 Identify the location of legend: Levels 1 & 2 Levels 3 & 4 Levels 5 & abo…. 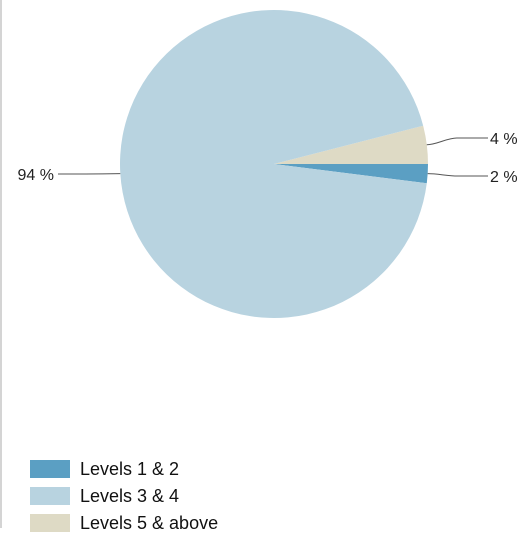
(124, 495).